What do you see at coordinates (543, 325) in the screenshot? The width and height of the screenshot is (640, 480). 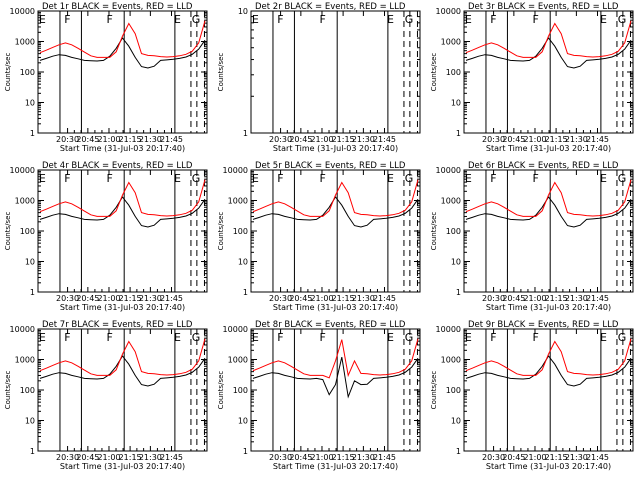 I see `panel-title: Det 9r BLACK = Events, RED = LLD` at bounding box center [543, 325].